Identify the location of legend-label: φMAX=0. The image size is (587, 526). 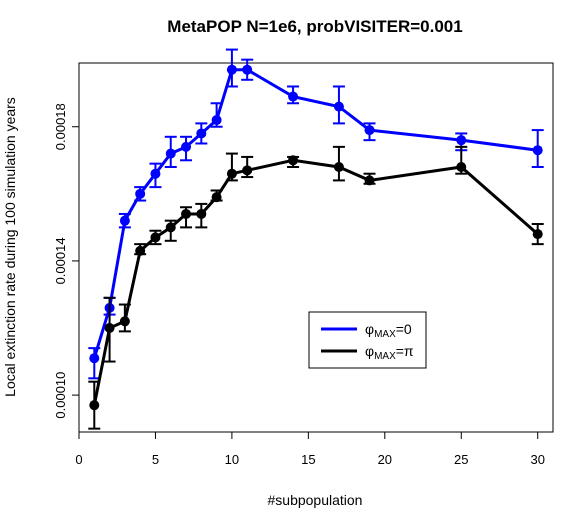
(388, 330).